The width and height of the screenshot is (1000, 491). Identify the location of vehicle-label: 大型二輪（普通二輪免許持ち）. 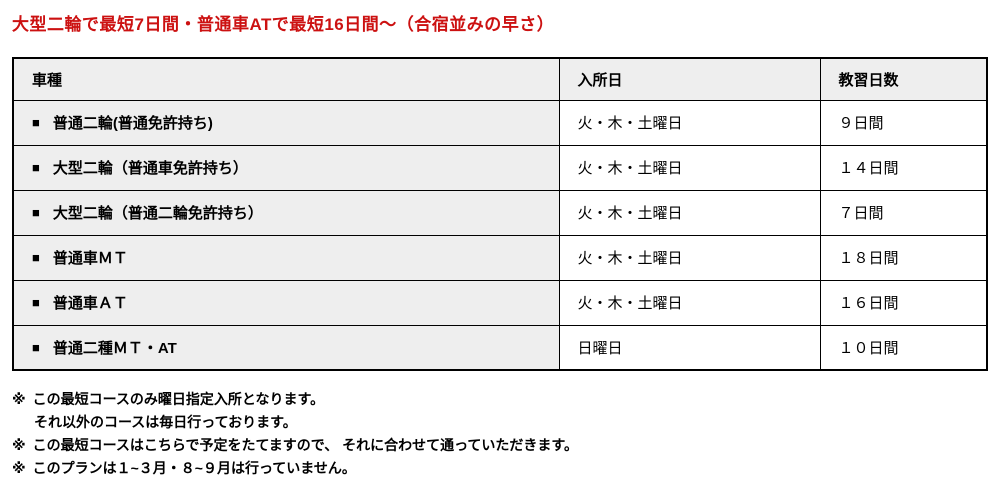
(157, 213).